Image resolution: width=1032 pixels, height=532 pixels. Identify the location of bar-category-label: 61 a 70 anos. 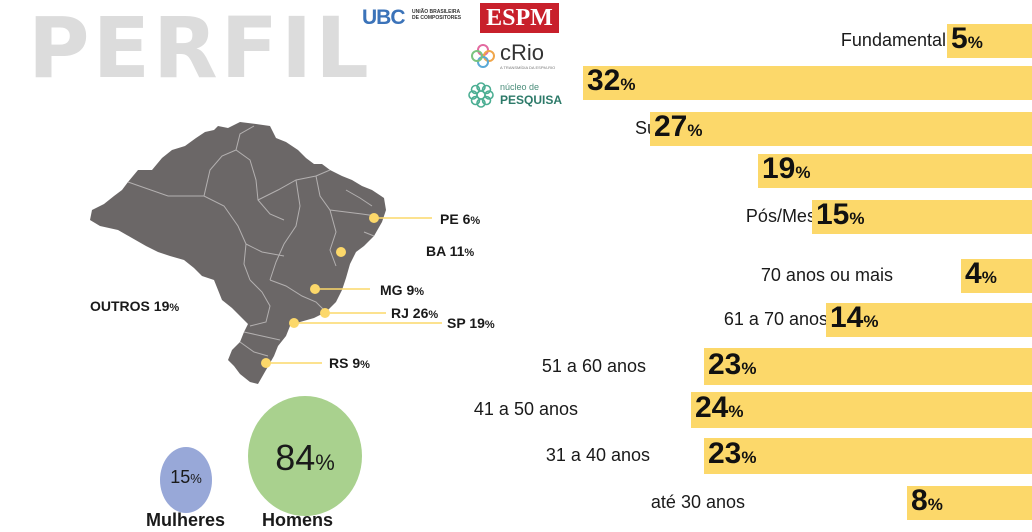
(775, 319).